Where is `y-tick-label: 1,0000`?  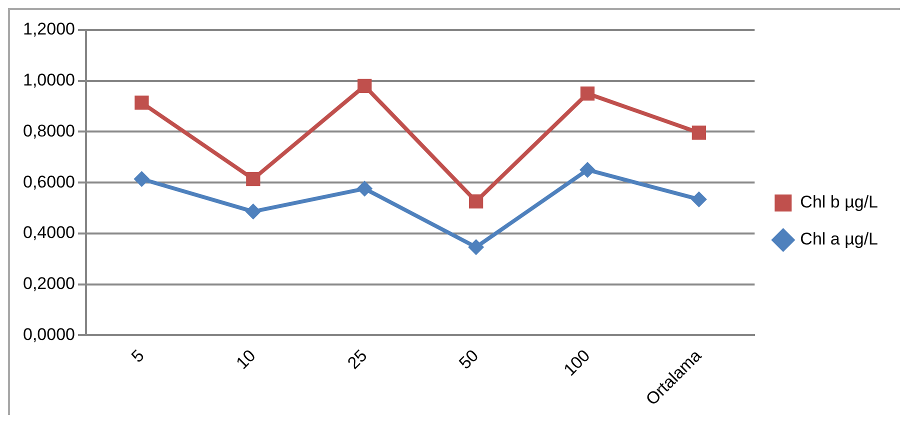 y-tick-label: 1,0000 is located at coordinates (48, 80).